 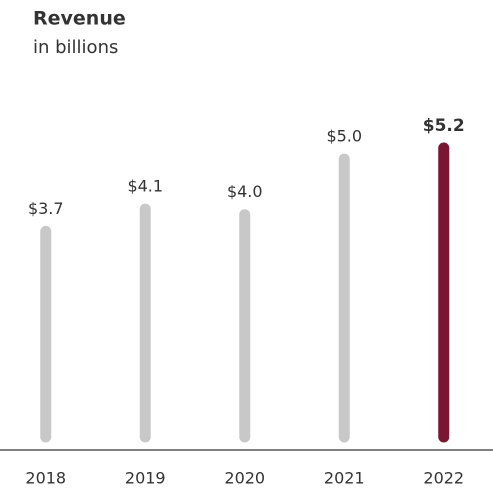 What do you see at coordinates (79, 19) in the screenshot?
I see `chart-title: Revenue` at bounding box center [79, 19].